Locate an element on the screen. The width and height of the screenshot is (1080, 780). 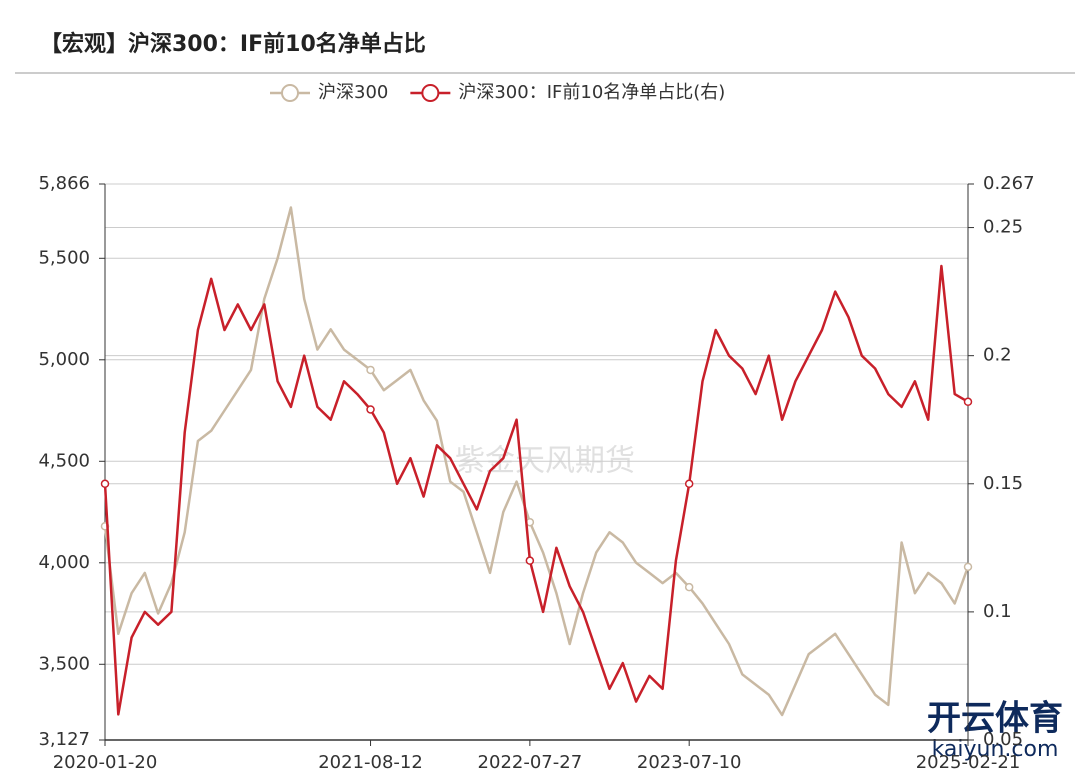
y-tick-label: 4,500 is located at coordinates (64, 460).